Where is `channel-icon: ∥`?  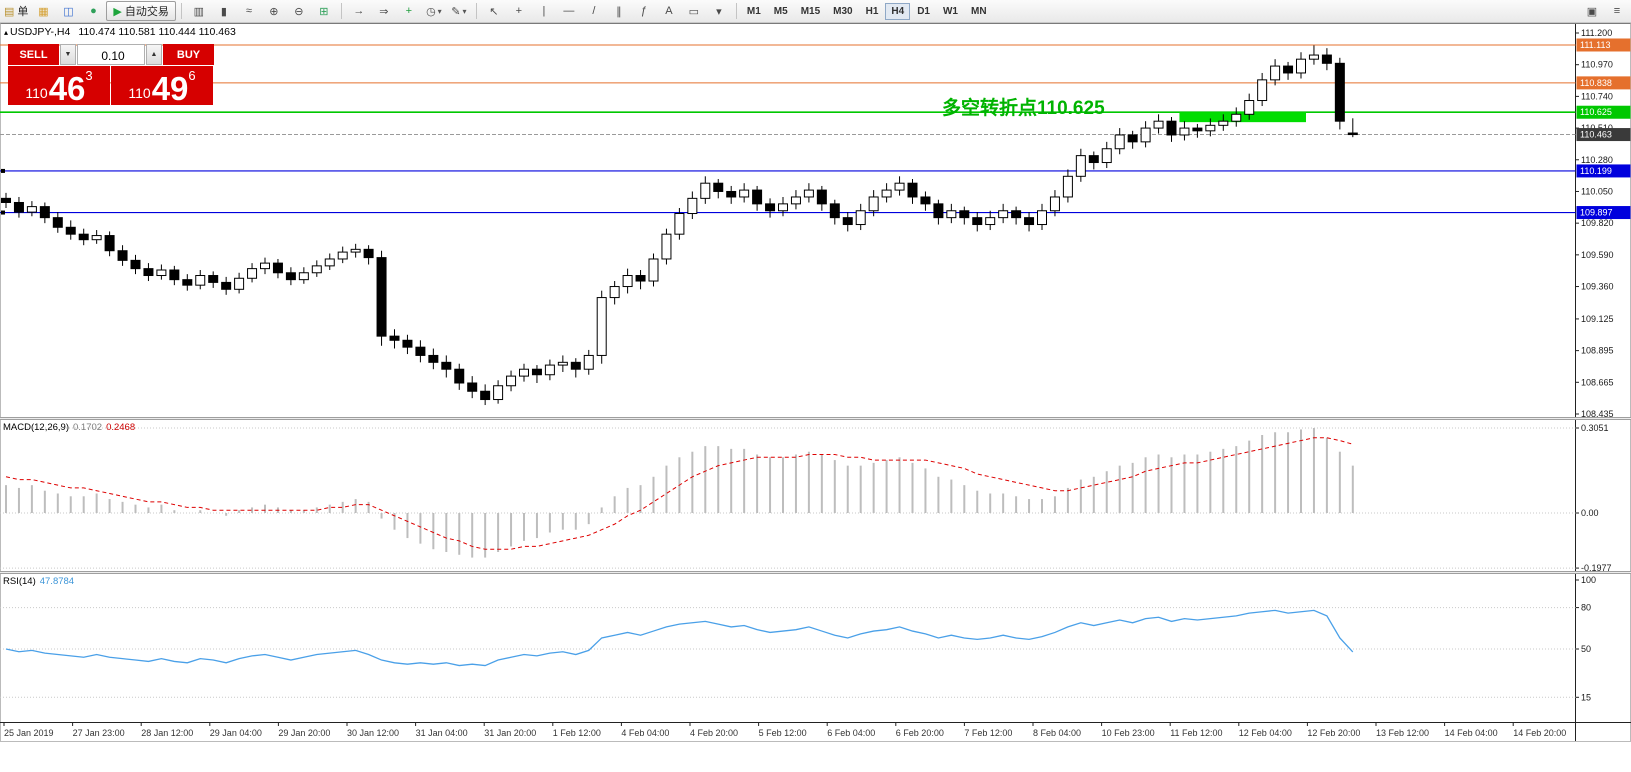 channel-icon: ∥ is located at coordinates (619, 11).